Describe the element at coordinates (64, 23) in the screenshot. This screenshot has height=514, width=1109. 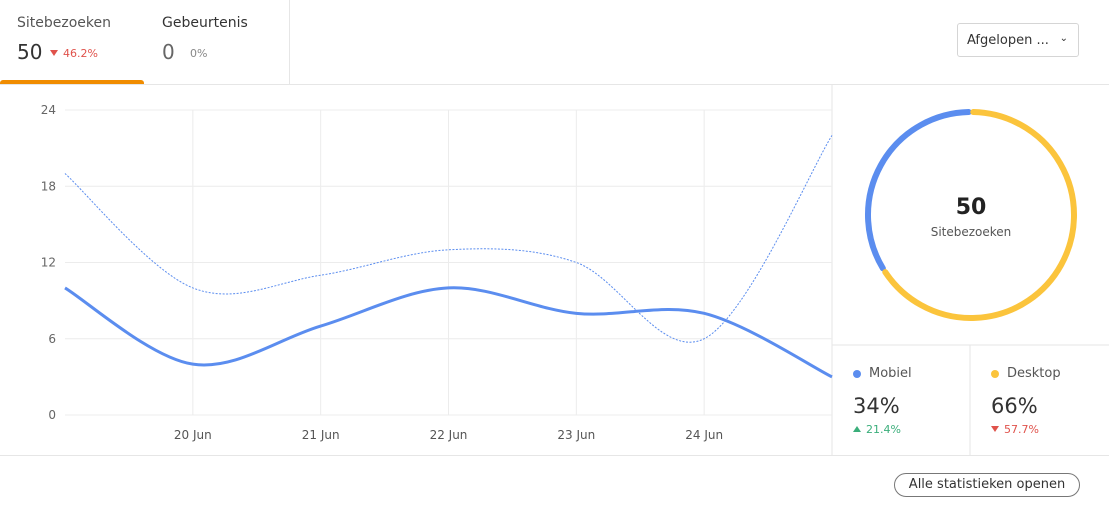
I see `tab-label: Sitebezoeken` at that location.